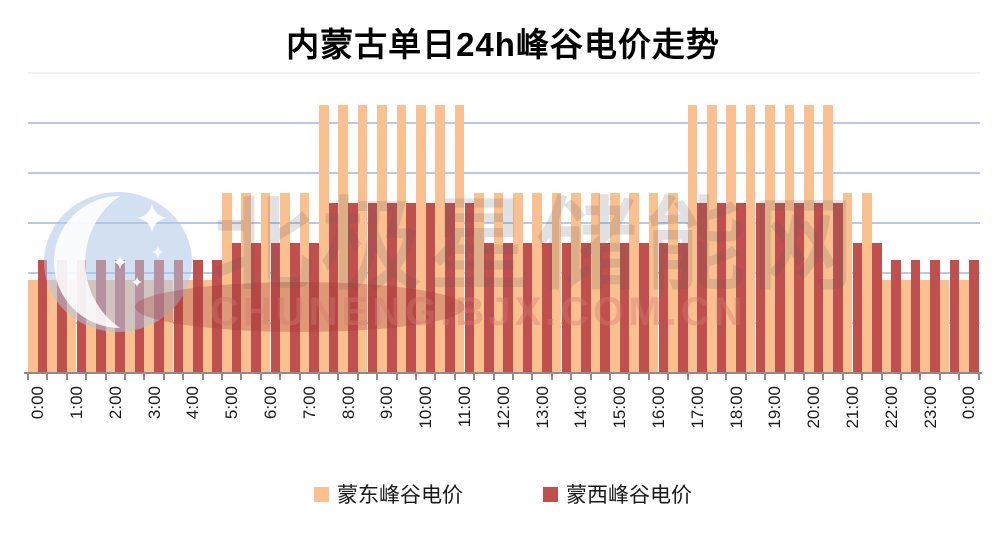 This screenshot has width=1006, height=546. What do you see at coordinates (697, 407) in the screenshot?
I see `x-axis-label: 17:00` at bounding box center [697, 407].